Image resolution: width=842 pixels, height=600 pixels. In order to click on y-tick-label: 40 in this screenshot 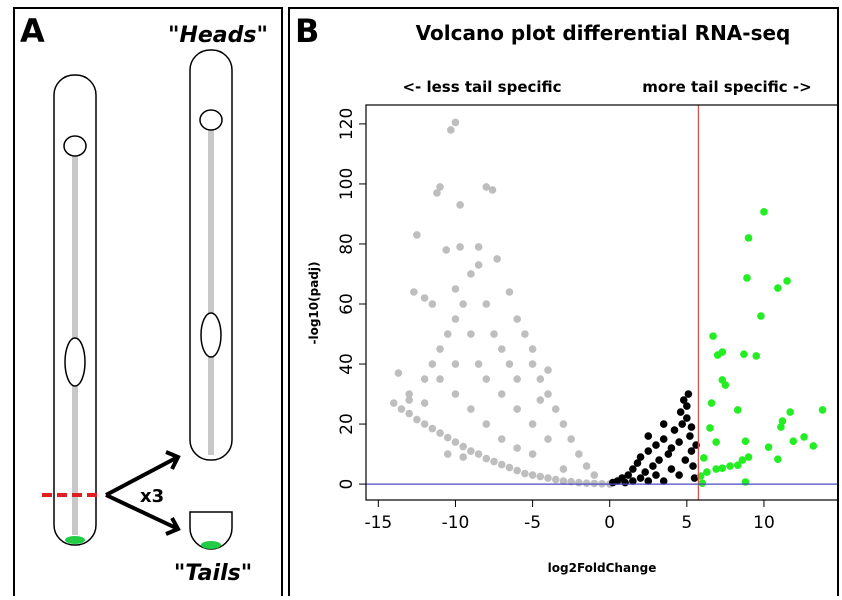, I will do `click(347, 364)`.